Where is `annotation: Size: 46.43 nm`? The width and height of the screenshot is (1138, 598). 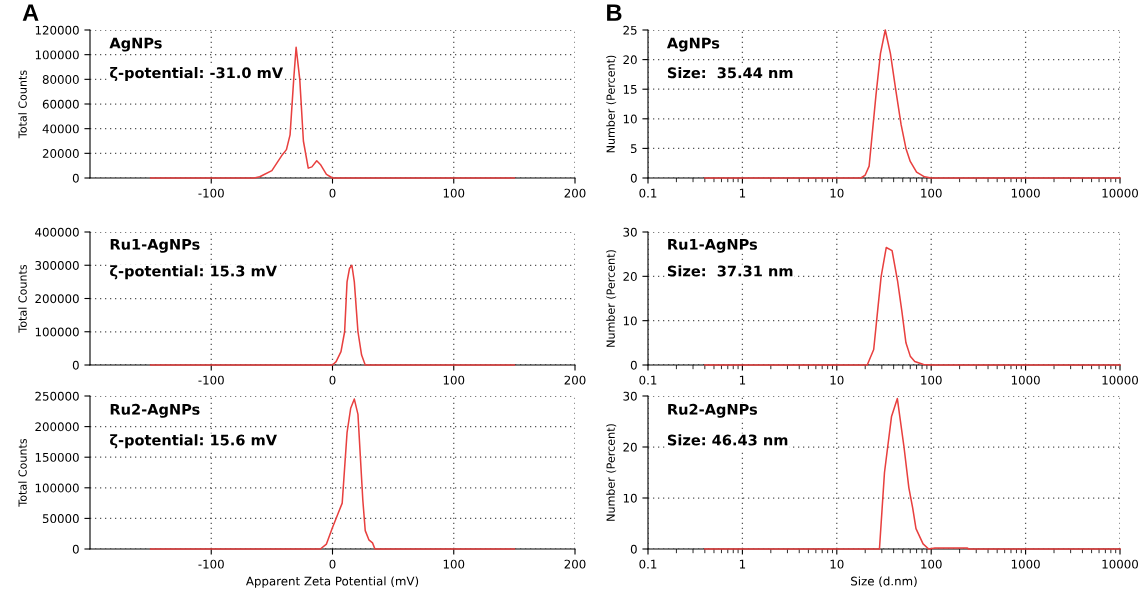 annotation: Size: 46.43 nm is located at coordinates (727, 440).